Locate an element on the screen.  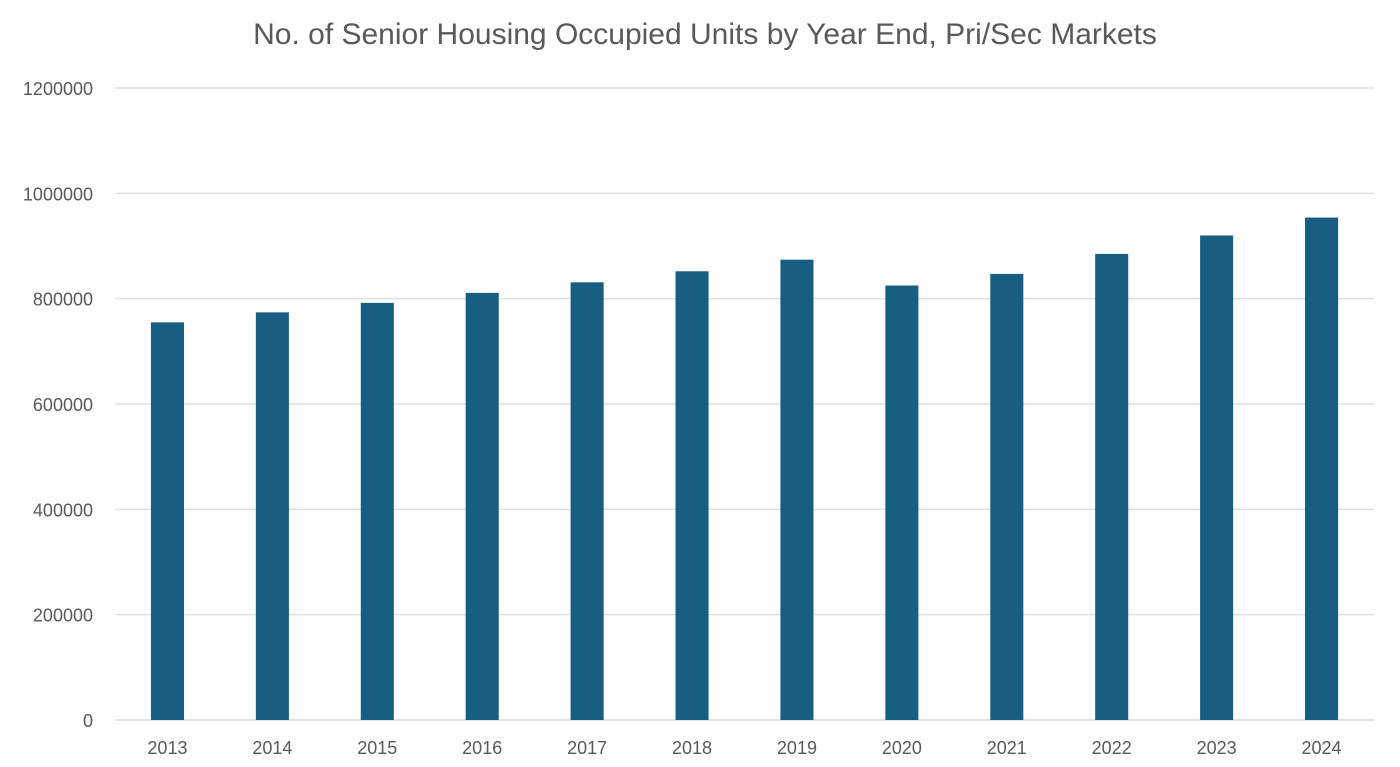
x-tick-label: 2019 is located at coordinates (797, 748).